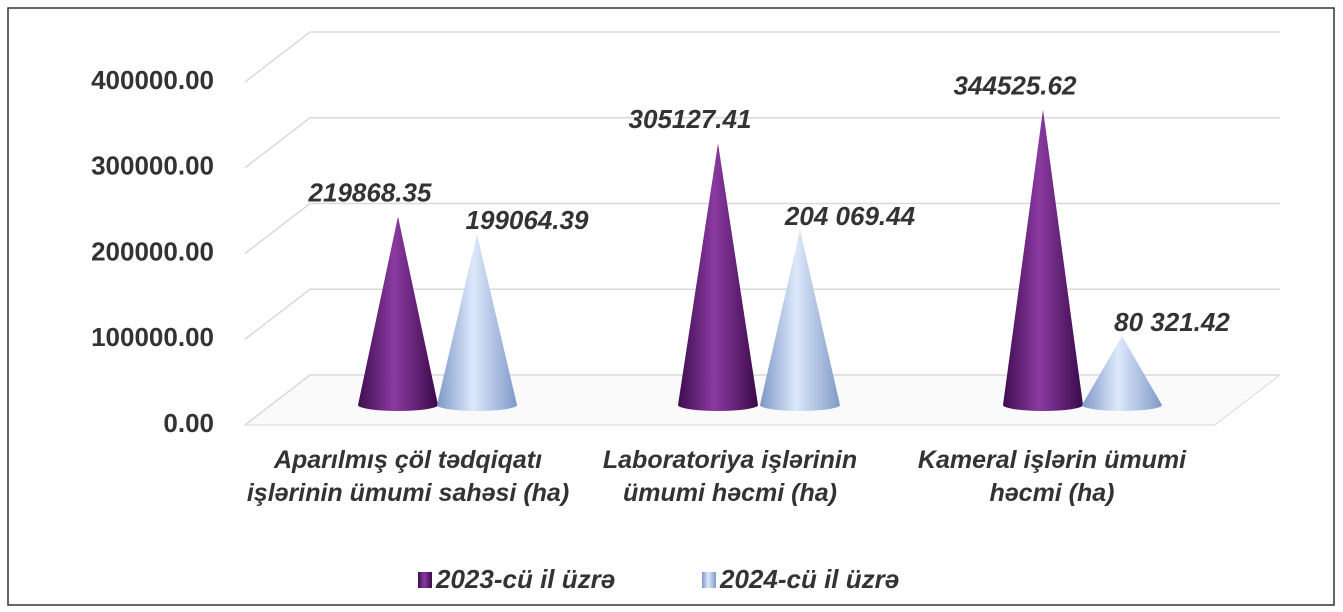 This screenshot has width=1343, height=612. Describe the element at coordinates (527, 220) in the screenshot. I see `data-label: 199064.39` at that location.